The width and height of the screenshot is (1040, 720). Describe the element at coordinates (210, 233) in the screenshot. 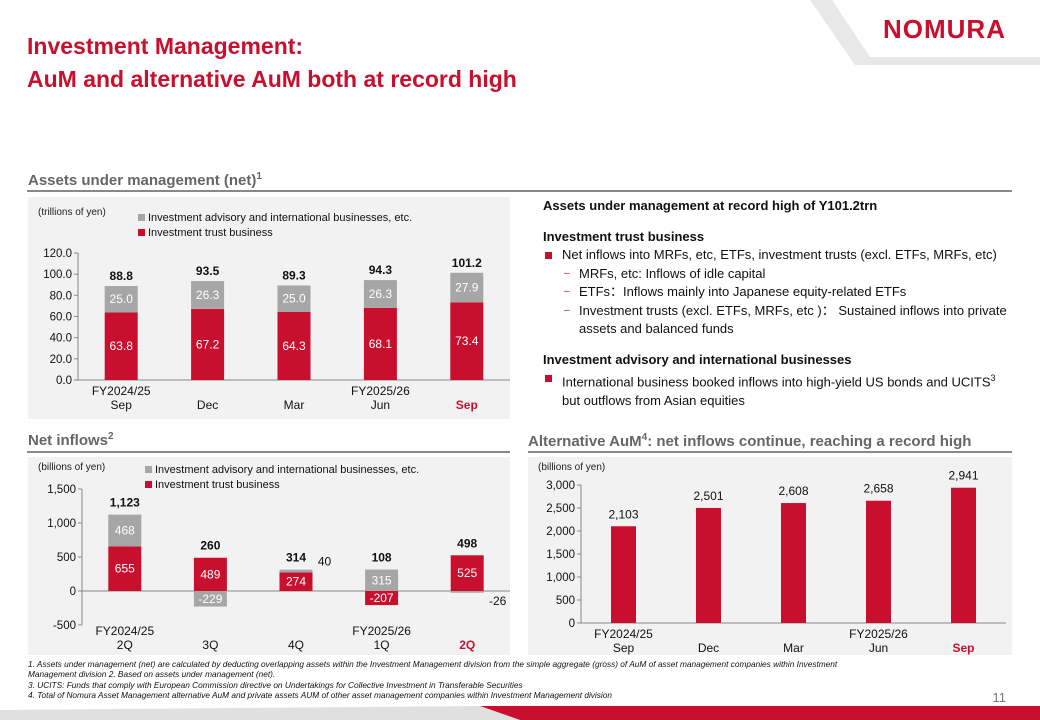

I see `legend-label-1: Investment trust business` at that location.